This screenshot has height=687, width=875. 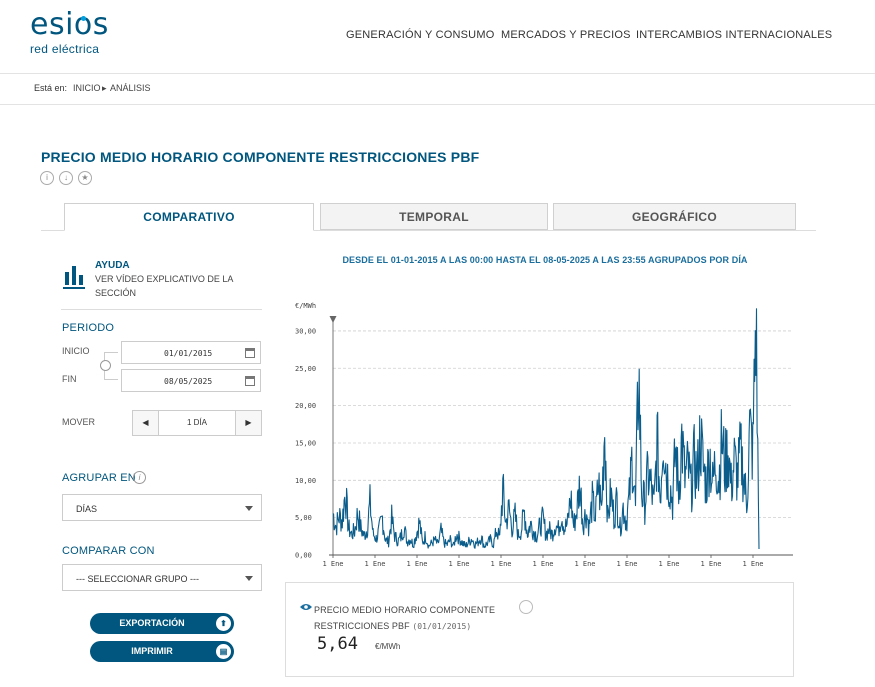 What do you see at coordinates (405, 610) in the screenshot?
I see `series-name-line1: PRECIO MEDIO HORARIO COMPONENTE` at bounding box center [405, 610].